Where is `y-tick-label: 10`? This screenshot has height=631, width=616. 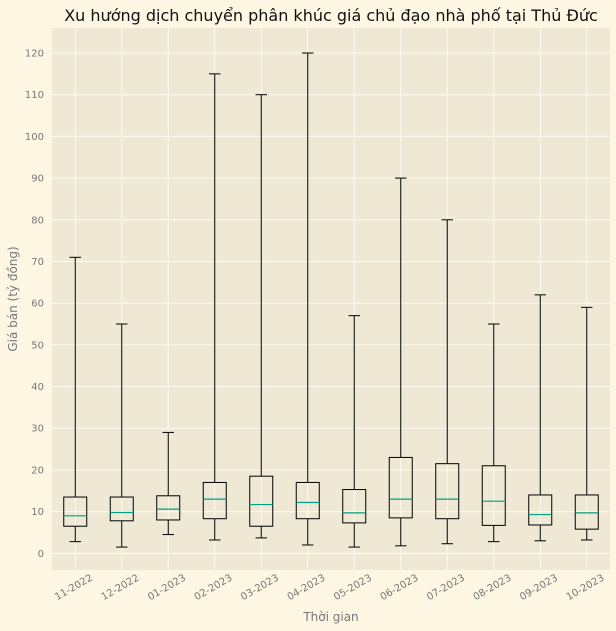 y-tick-label: 10 is located at coordinates (37, 512).